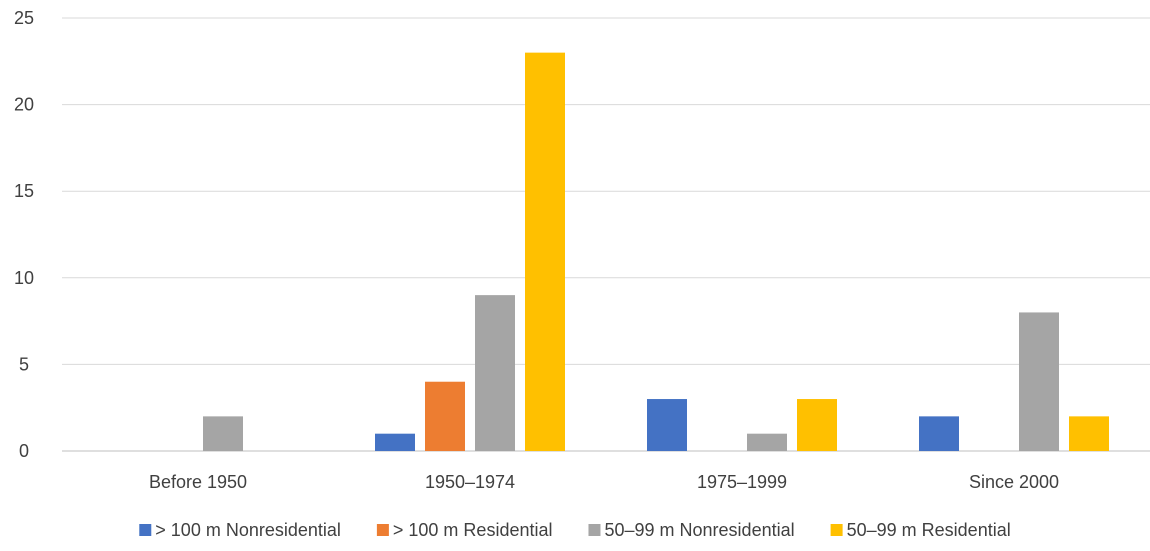 This screenshot has width=1150, height=551. Describe the element at coordinates (24, 364) in the screenshot. I see `y-tick-label: 5` at that location.